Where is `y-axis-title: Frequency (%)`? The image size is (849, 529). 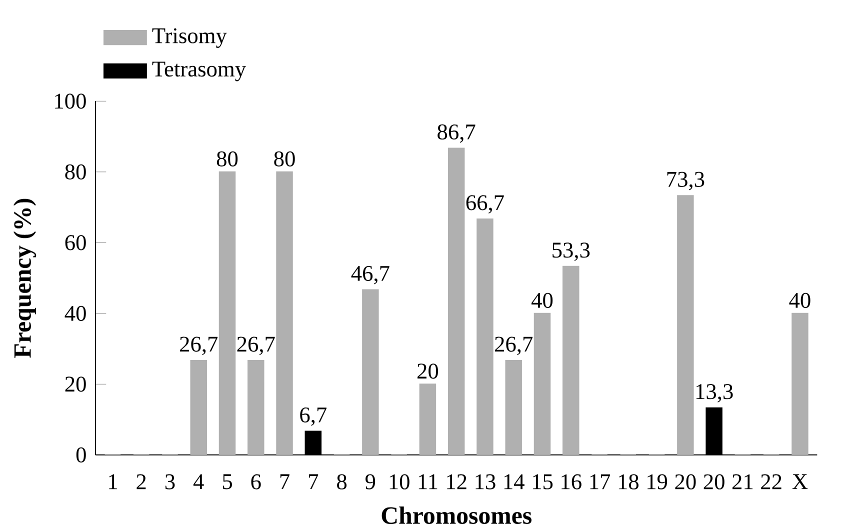 y-axis-title: Frequency (%) is located at coordinates (24, 278).